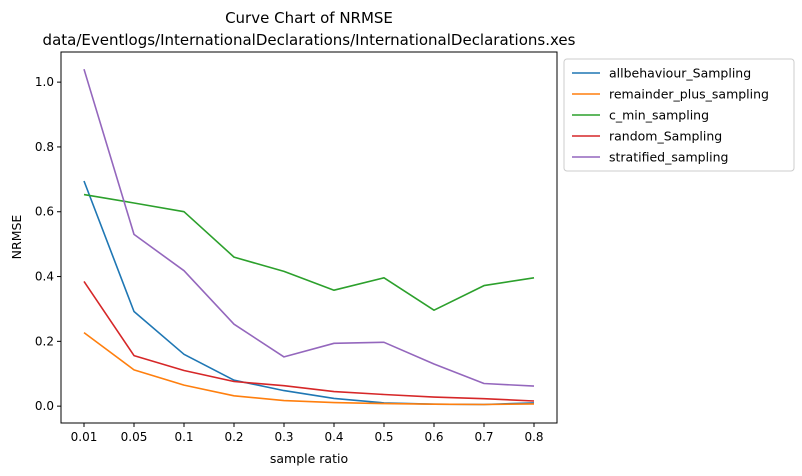 The height and width of the screenshot is (476, 802). Describe the element at coordinates (233, 437) in the screenshot. I see `x-tick-label: 0.2` at that location.